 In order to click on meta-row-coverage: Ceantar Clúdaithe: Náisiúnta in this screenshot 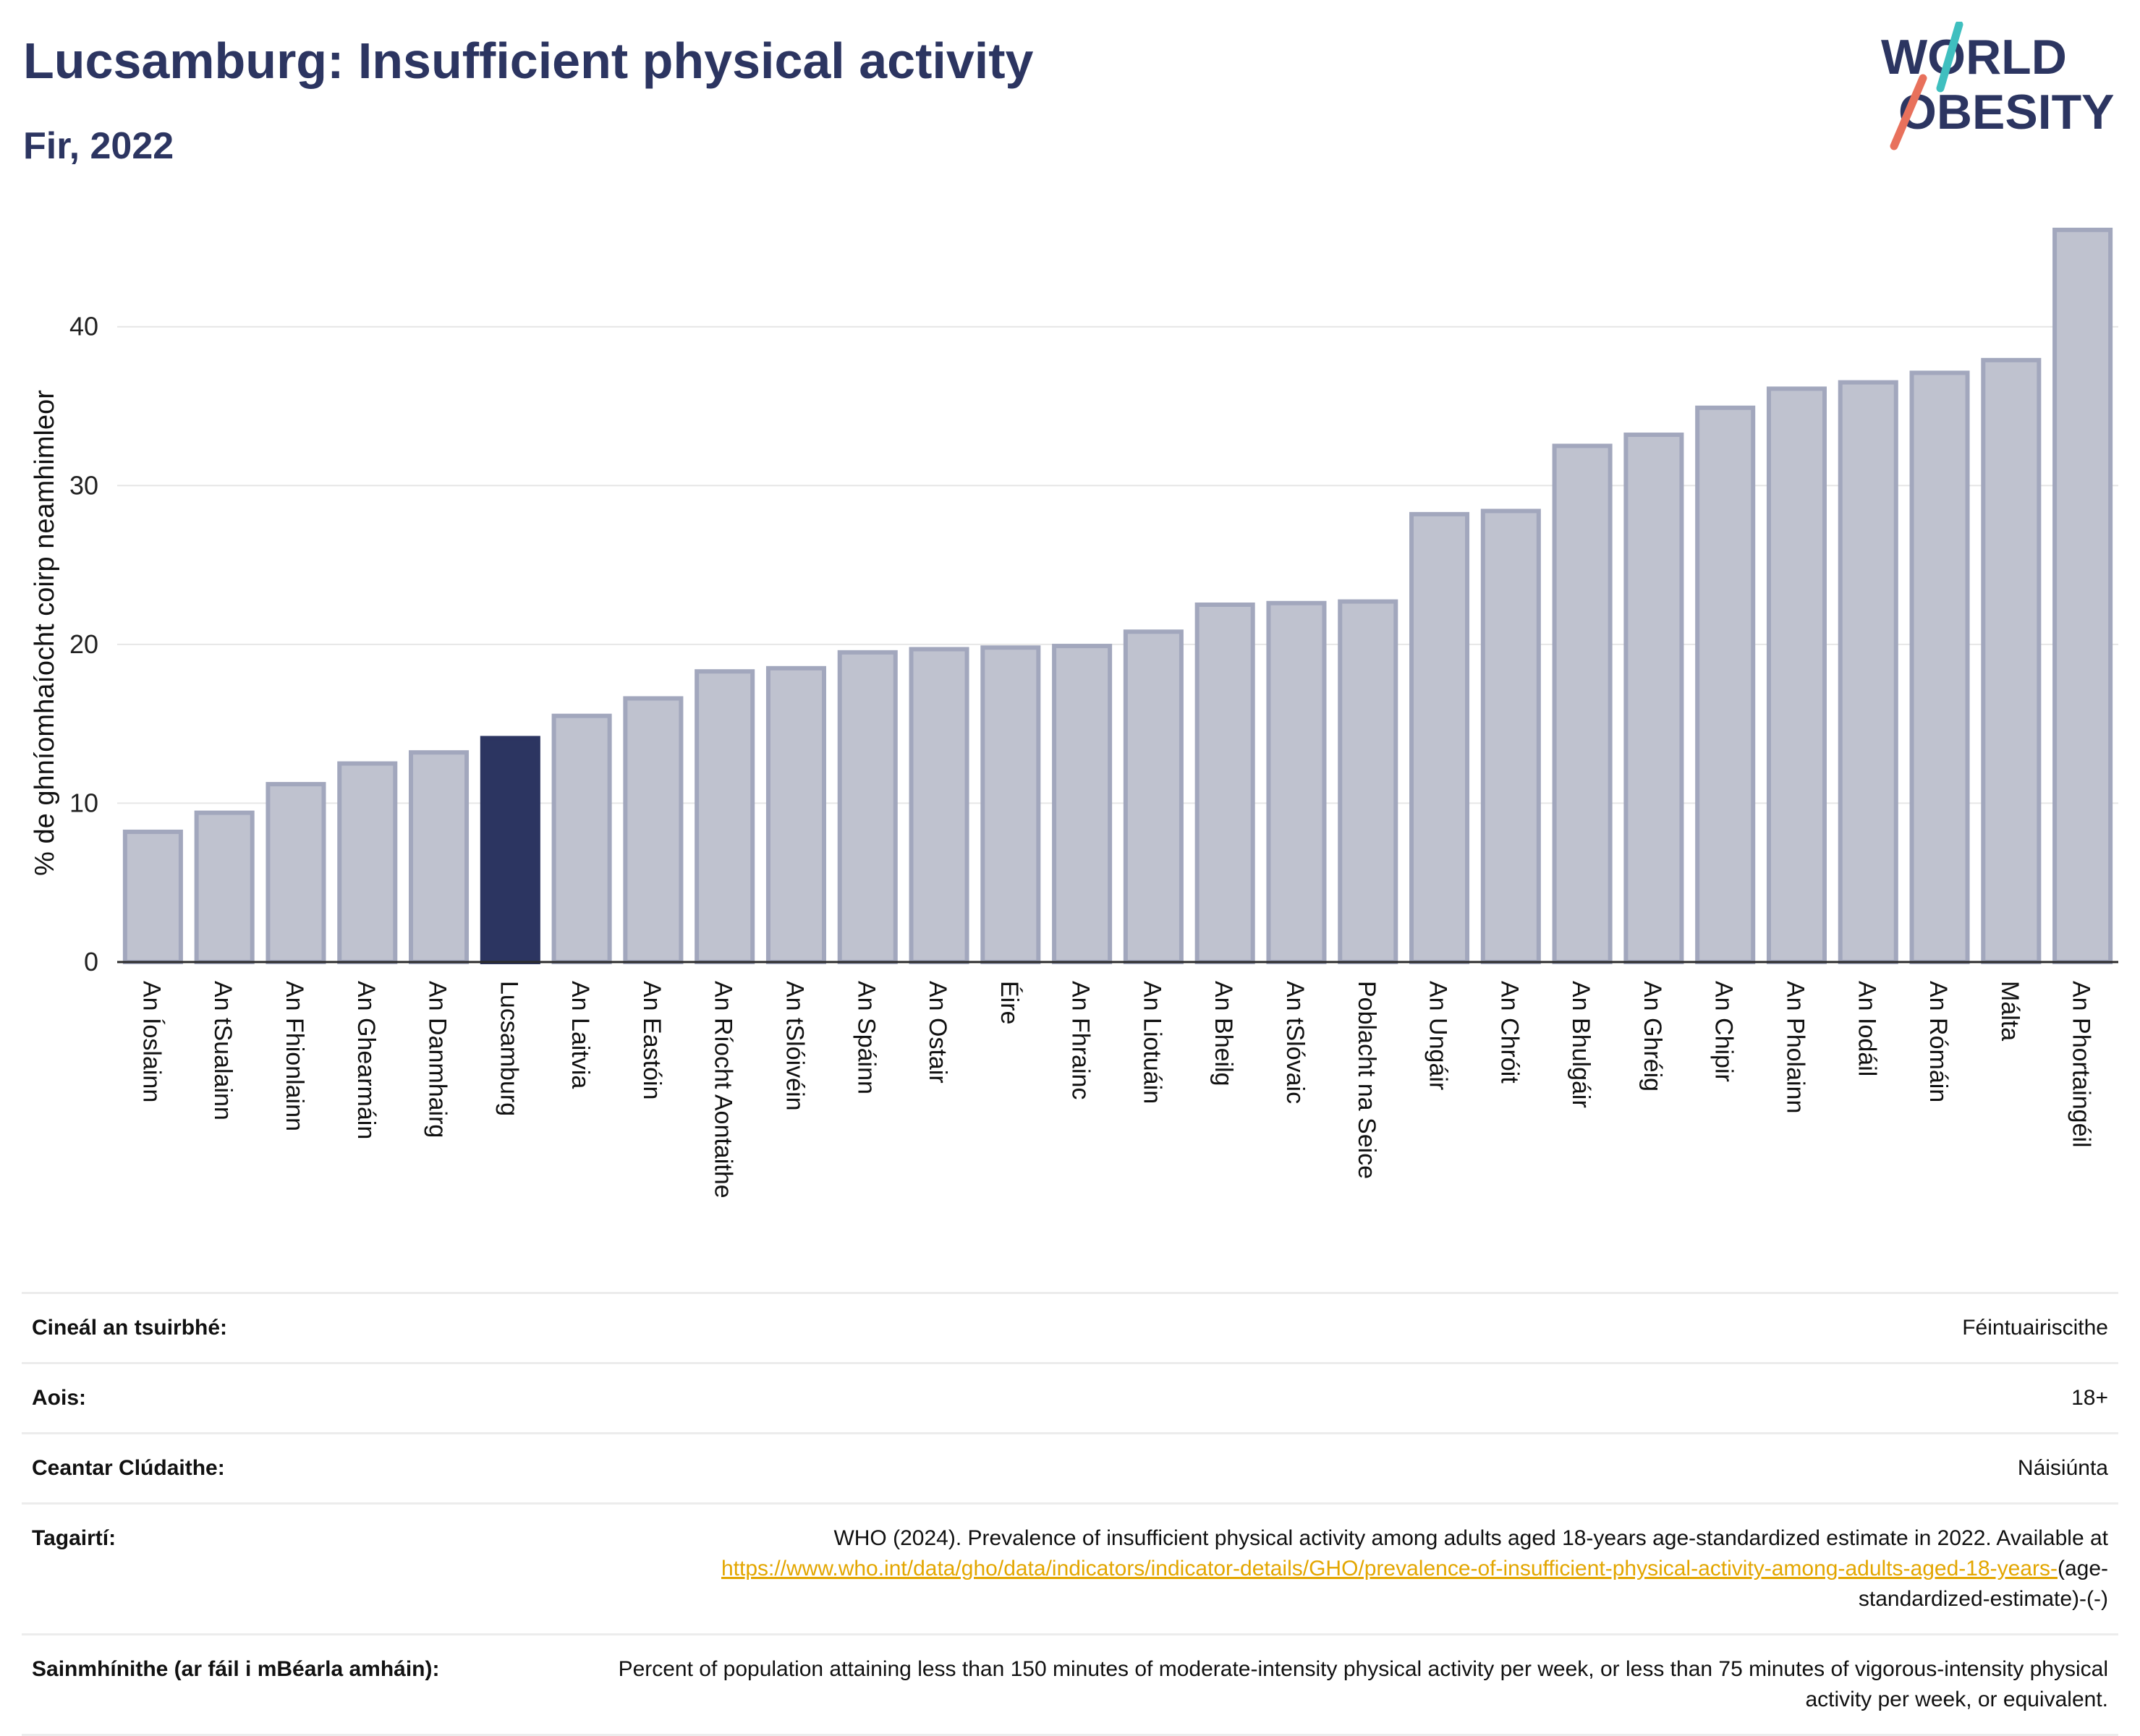, I will do `click(1070, 1468)`.